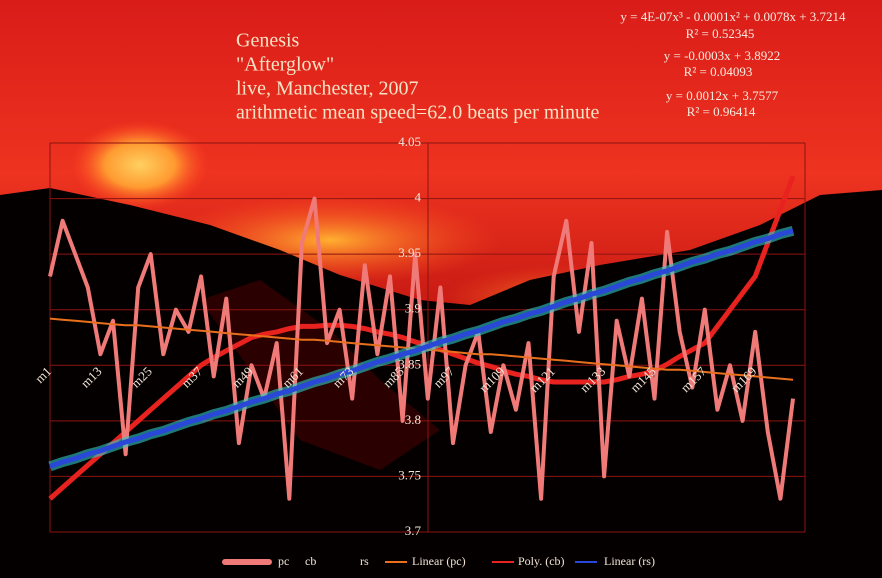  What do you see at coordinates (722, 95) in the screenshot?
I see `trend-equation: y = 0.0012x + 3.7577` at bounding box center [722, 95].